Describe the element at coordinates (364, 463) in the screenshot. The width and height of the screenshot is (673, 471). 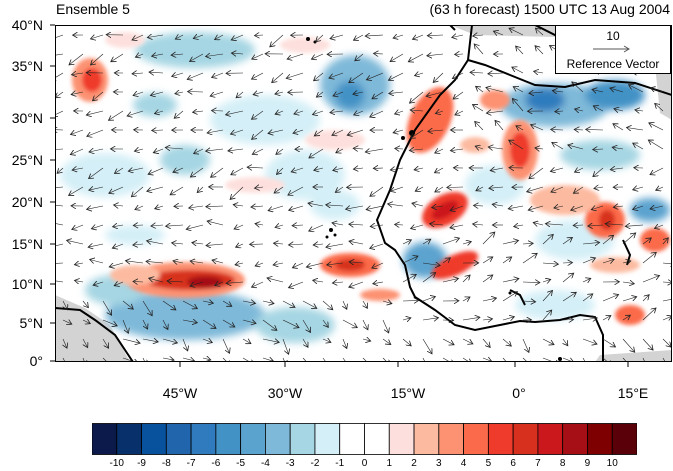
I see `colorbar-tick-label: 0` at that location.